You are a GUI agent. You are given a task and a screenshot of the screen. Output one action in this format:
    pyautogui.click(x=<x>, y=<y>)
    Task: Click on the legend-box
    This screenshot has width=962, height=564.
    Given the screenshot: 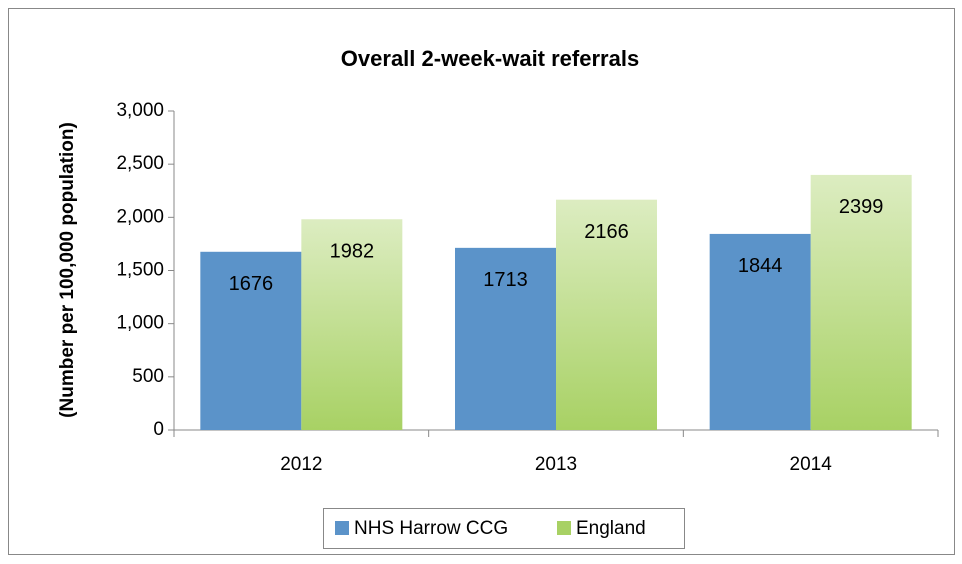 What is the action you would take?
    pyautogui.click(x=504, y=528)
    